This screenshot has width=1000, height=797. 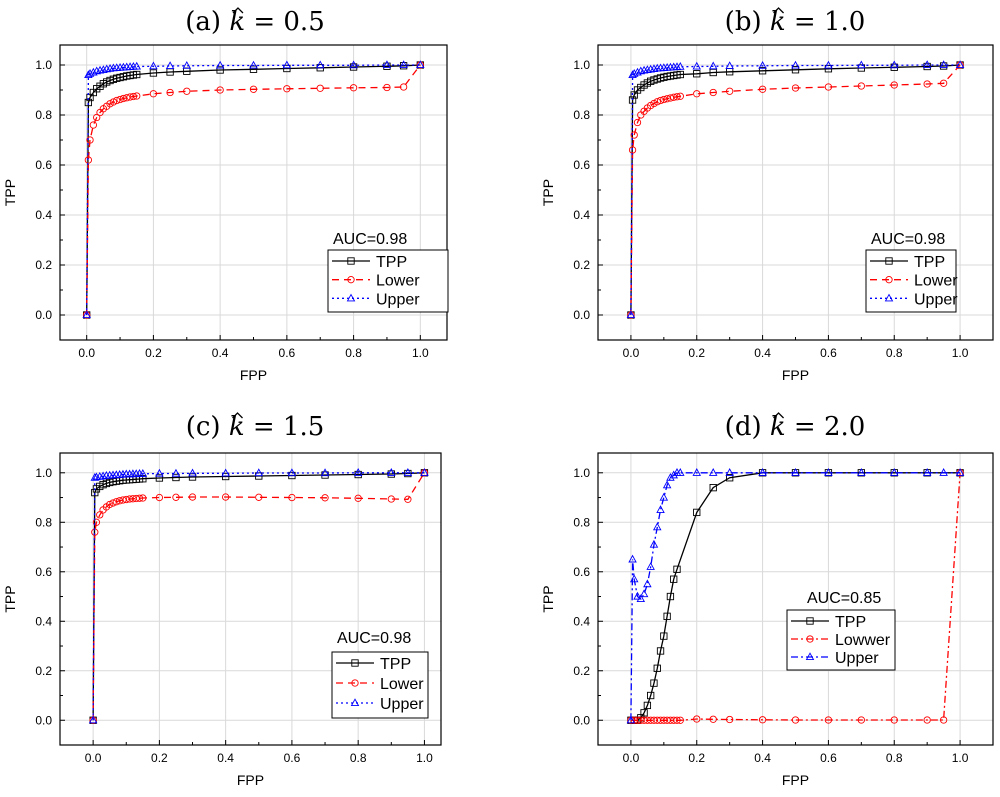 What do you see at coordinates (43, 671) in the screenshot?
I see `y-tick-label: 0.2` at bounding box center [43, 671].